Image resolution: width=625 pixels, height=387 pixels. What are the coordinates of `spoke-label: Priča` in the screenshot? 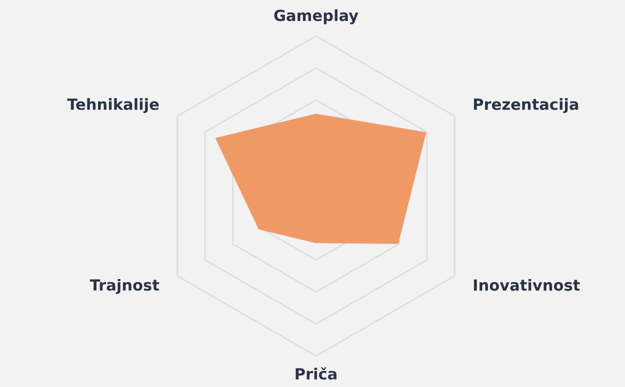 It's located at (316, 373).